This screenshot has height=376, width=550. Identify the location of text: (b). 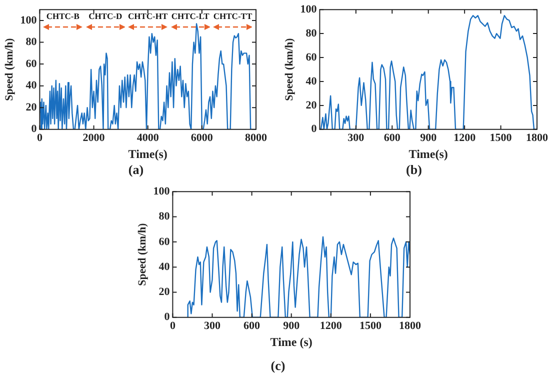
(414, 170).